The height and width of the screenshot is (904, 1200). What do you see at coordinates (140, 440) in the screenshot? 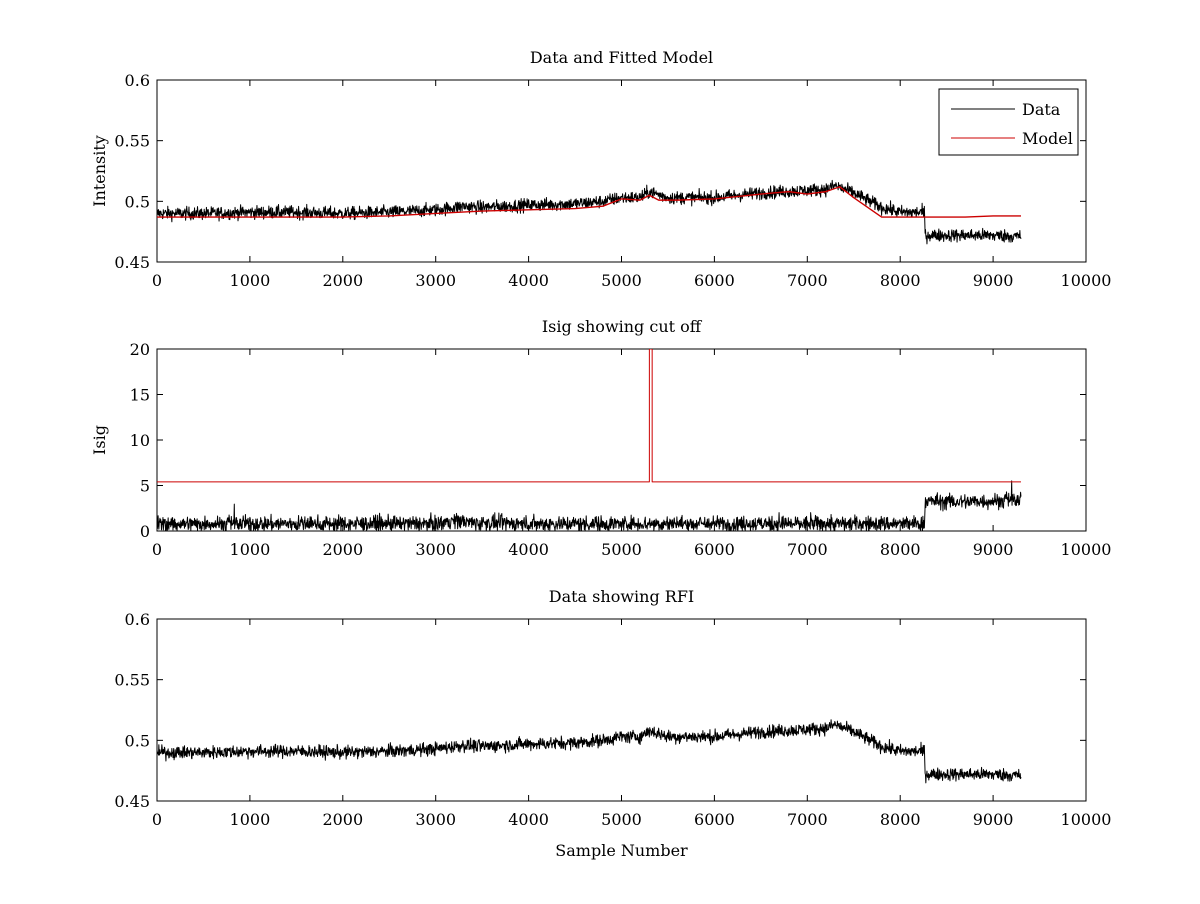
I see `y-tick-label: 10` at bounding box center [140, 440].